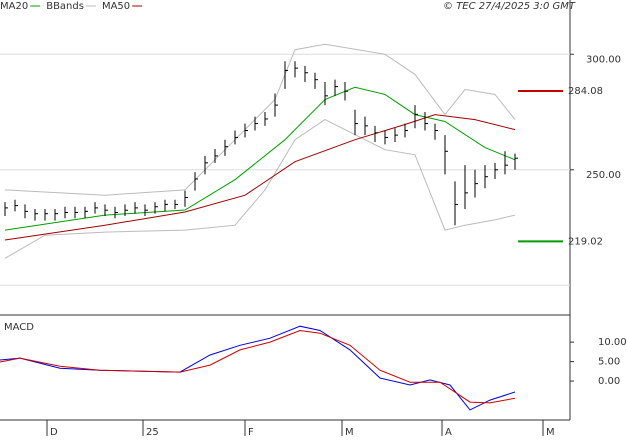 This screenshot has height=440, width=627. What do you see at coordinates (609, 362) in the screenshot?
I see `y-tick-label: 5.00` at bounding box center [609, 362].